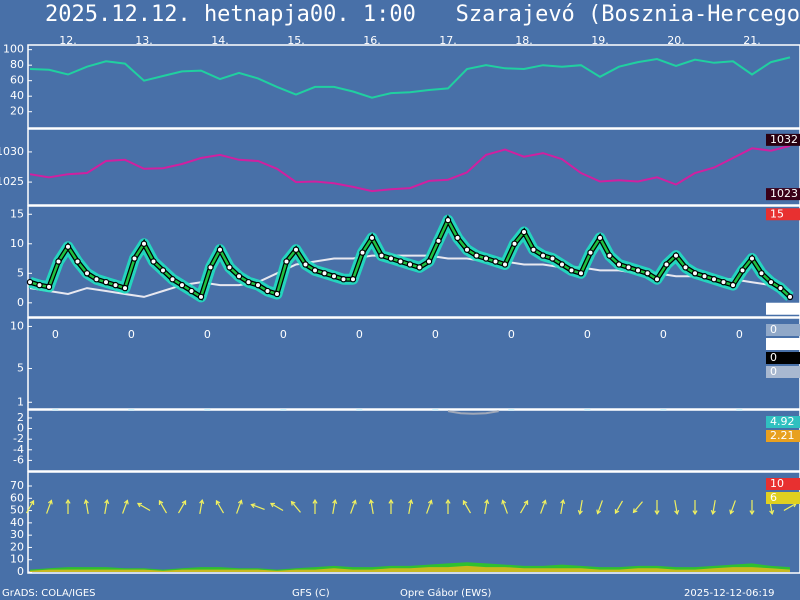 The height and width of the screenshot is (600, 800). Describe the element at coordinates (20, 302) in the screenshot. I see `y-tick-label: 0` at that location.